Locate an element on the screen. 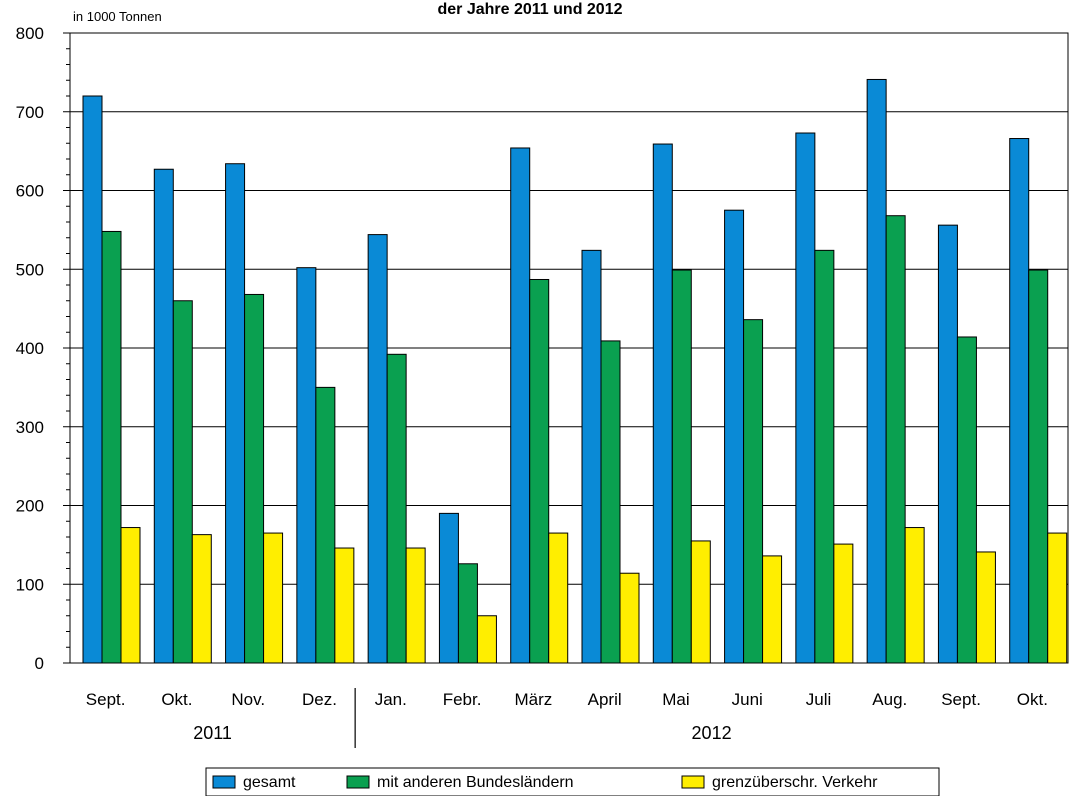 The height and width of the screenshot is (796, 1069). x-tick-label: März is located at coordinates (533, 699).